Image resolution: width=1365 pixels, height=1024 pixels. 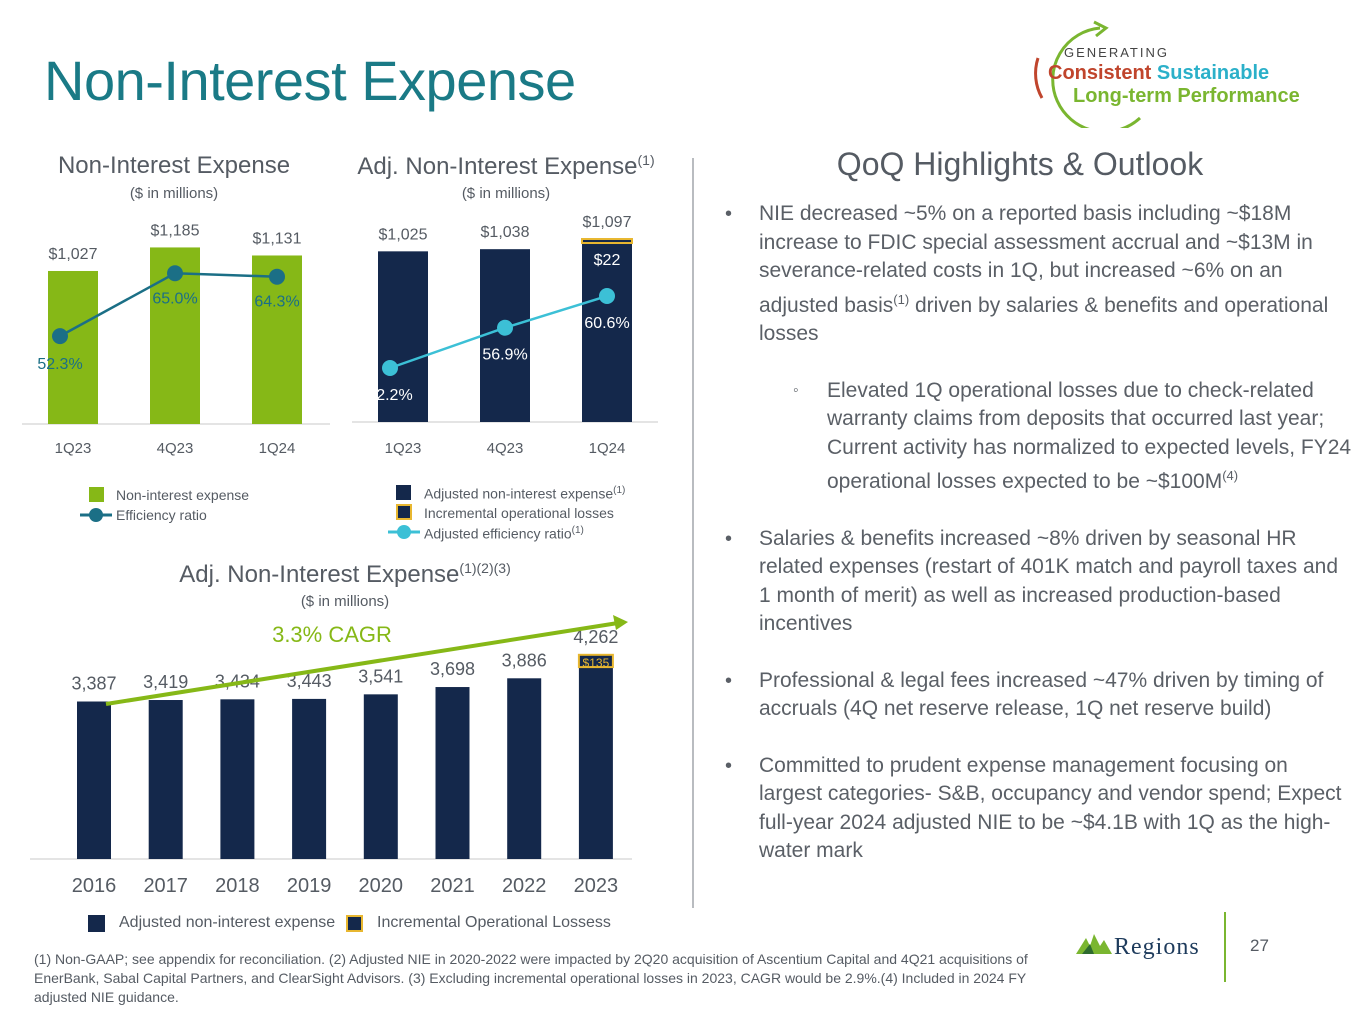 I want to click on legend-swatch-op-losses, so click(x=404, y=512).